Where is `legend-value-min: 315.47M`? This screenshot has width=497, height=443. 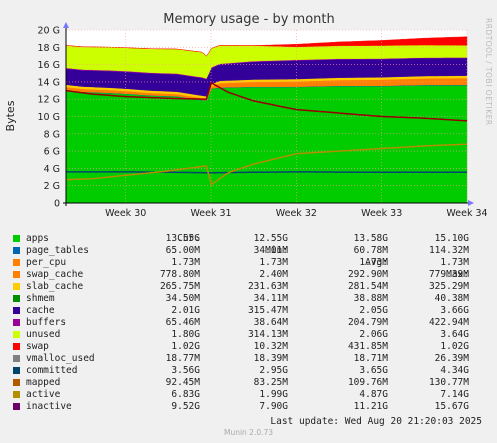
legend-value-min: 315.47M is located at coordinates (267, 310).